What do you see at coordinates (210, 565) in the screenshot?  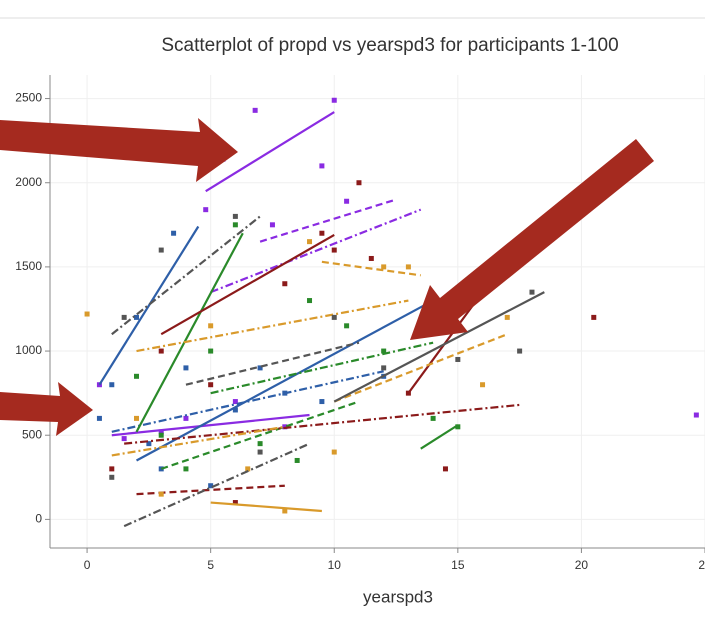 I see `x-tick-label: 5` at bounding box center [210, 565].